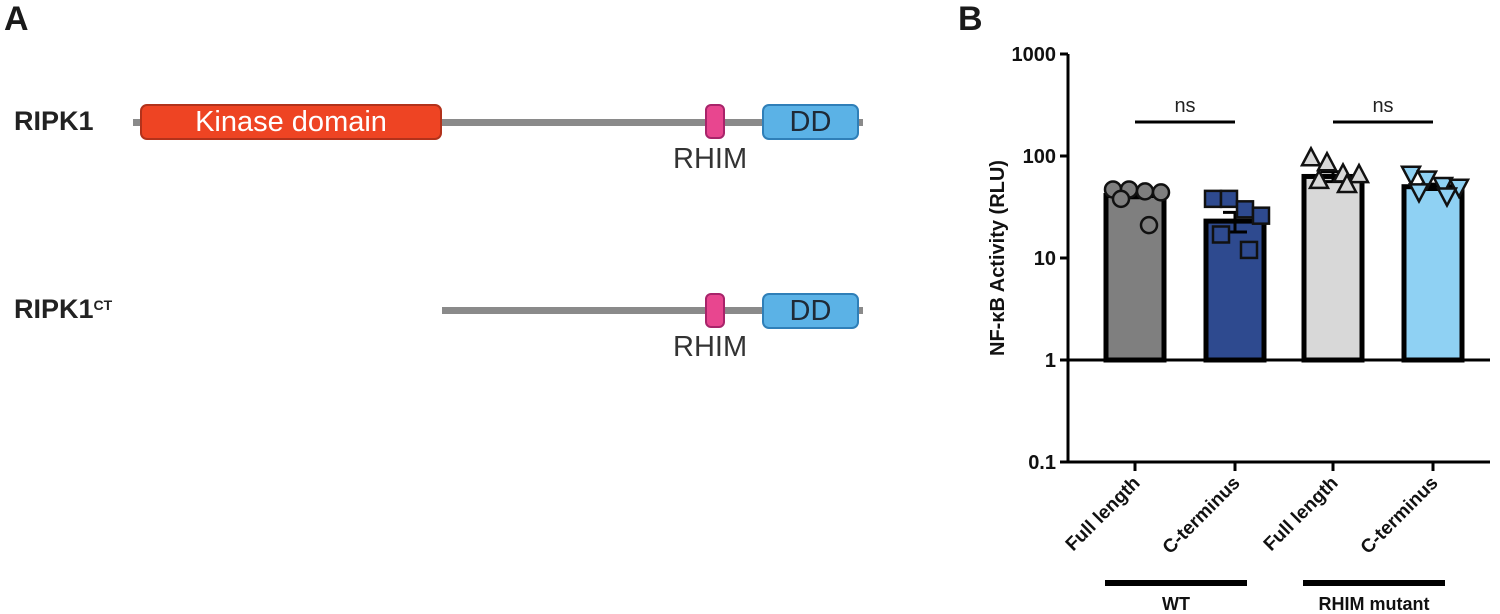 This screenshot has width=1500, height=614. What do you see at coordinates (54, 121) in the screenshot?
I see `construct-label: RIPK1` at bounding box center [54, 121].